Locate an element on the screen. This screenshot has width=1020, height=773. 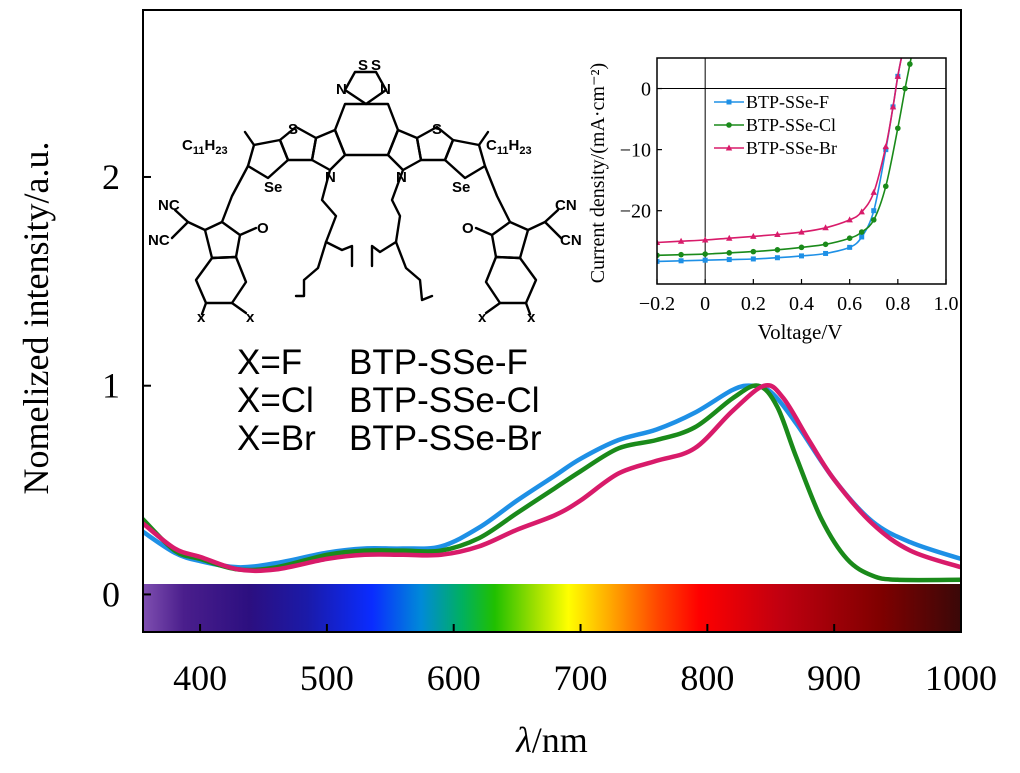
atom-label-thiadiazole-s: S is located at coordinates (363, 65).